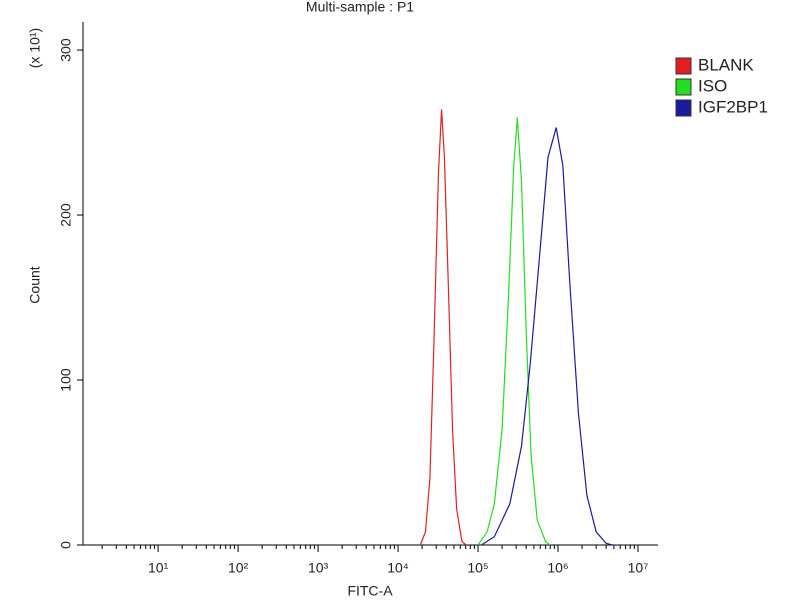 The height and width of the screenshot is (600, 800). Describe the element at coordinates (238, 568) in the screenshot. I see `x-tick-label: 10²` at that location.